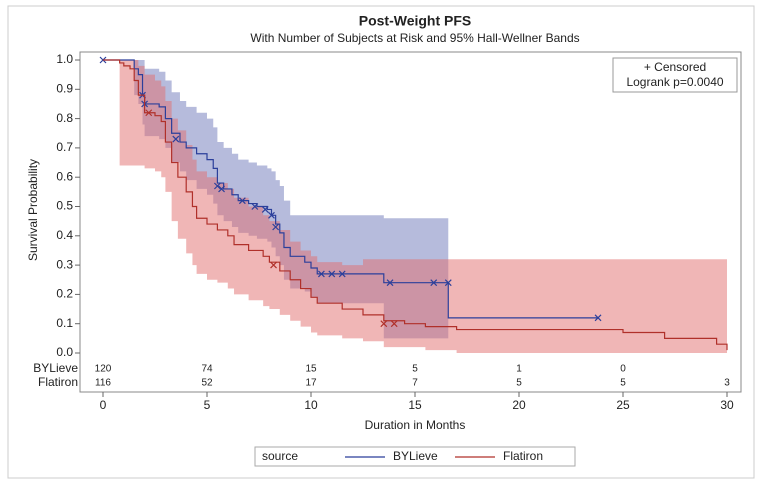 The height and width of the screenshot is (484, 765). What do you see at coordinates (415, 383) in the screenshot?
I see `at-risk-count: 7` at bounding box center [415, 383].